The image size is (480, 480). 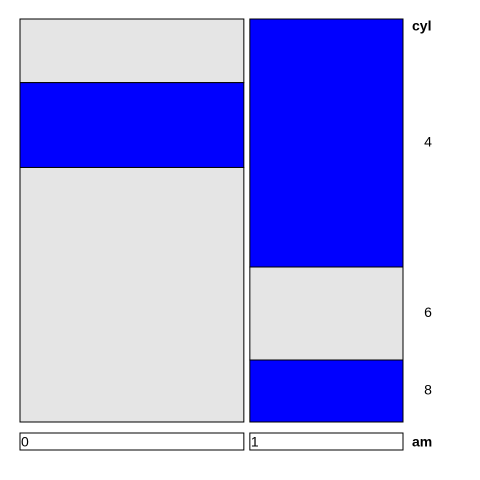 What do you see at coordinates (428, 142) in the screenshot?
I see `level-label: 4` at bounding box center [428, 142].